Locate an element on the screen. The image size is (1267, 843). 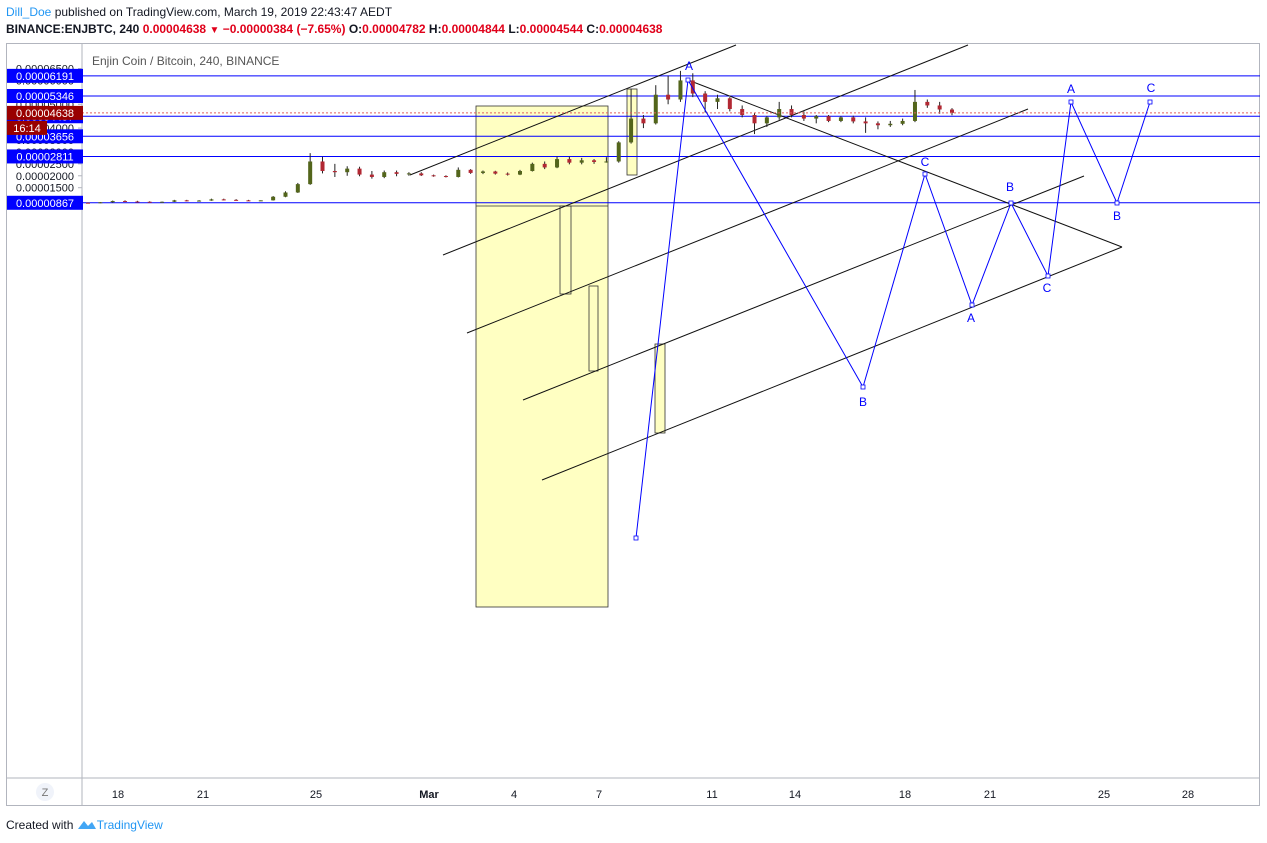
x-tick-label: 28 is located at coordinates (1188, 795).